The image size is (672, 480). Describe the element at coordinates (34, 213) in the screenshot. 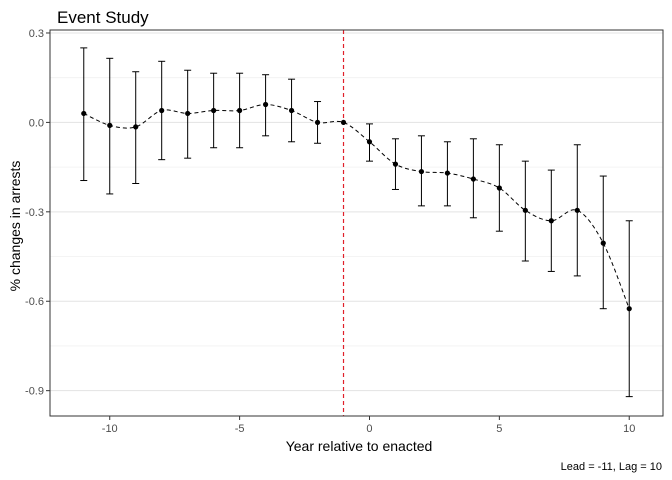

I see `y-tick-label: -0.3` at that location.